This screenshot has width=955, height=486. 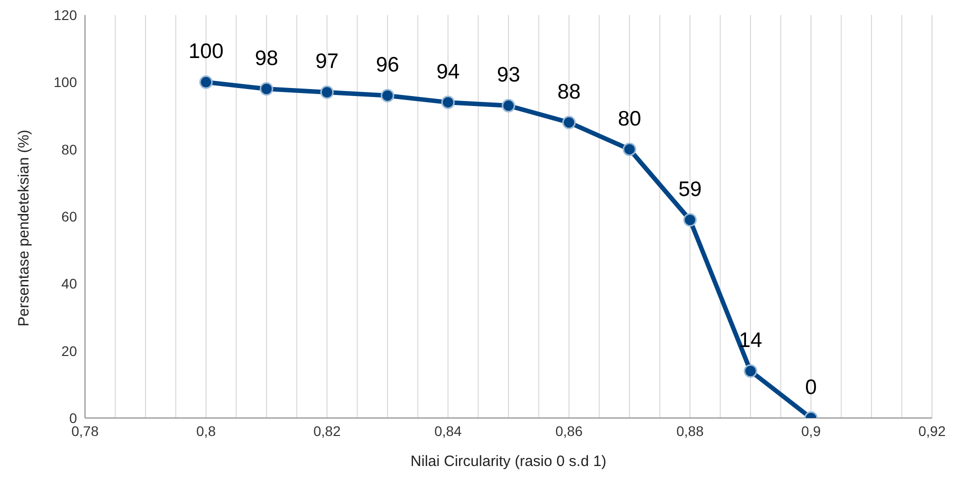 I want to click on data-label: 14, so click(x=750, y=340).